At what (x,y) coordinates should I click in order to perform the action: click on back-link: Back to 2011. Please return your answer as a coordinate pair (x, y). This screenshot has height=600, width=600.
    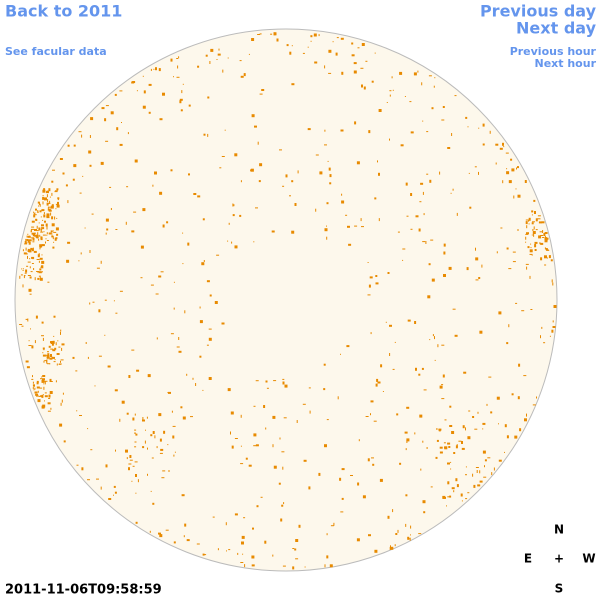
    Looking at the image, I should click on (63, 11).